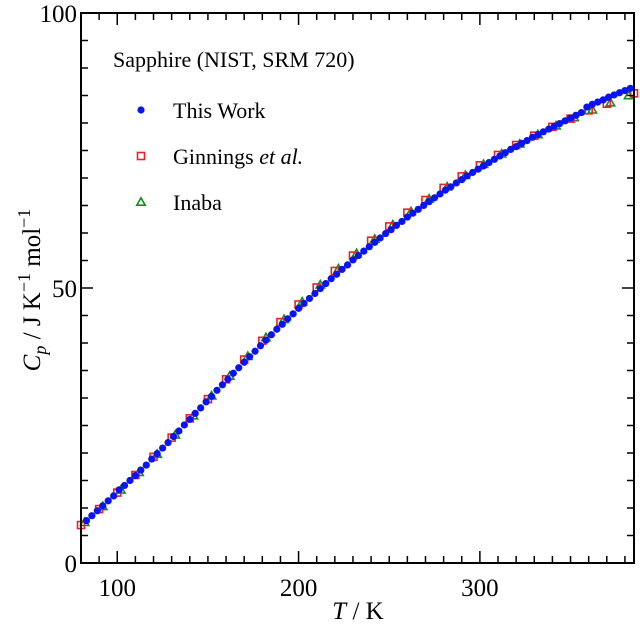 The height and width of the screenshot is (627, 640). What do you see at coordinates (32, 362) in the screenshot?
I see `y-axis-var: C` at bounding box center [32, 362].